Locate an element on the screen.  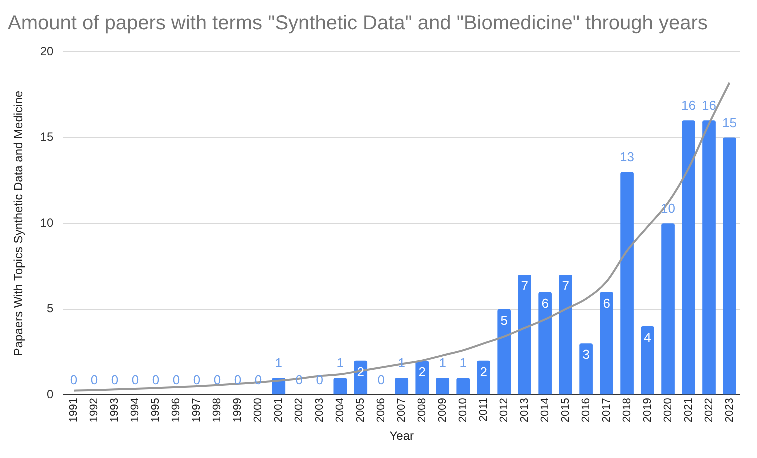
x-tick-label: 1994 is located at coordinates (136, 410).